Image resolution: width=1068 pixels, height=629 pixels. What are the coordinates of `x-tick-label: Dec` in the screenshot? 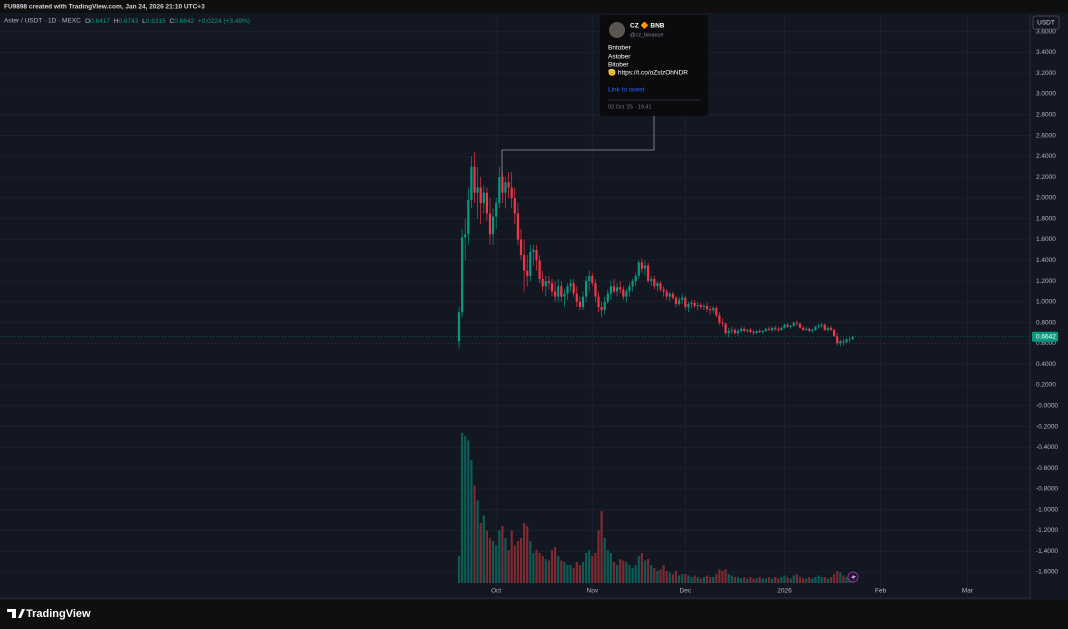 It's located at (686, 591).